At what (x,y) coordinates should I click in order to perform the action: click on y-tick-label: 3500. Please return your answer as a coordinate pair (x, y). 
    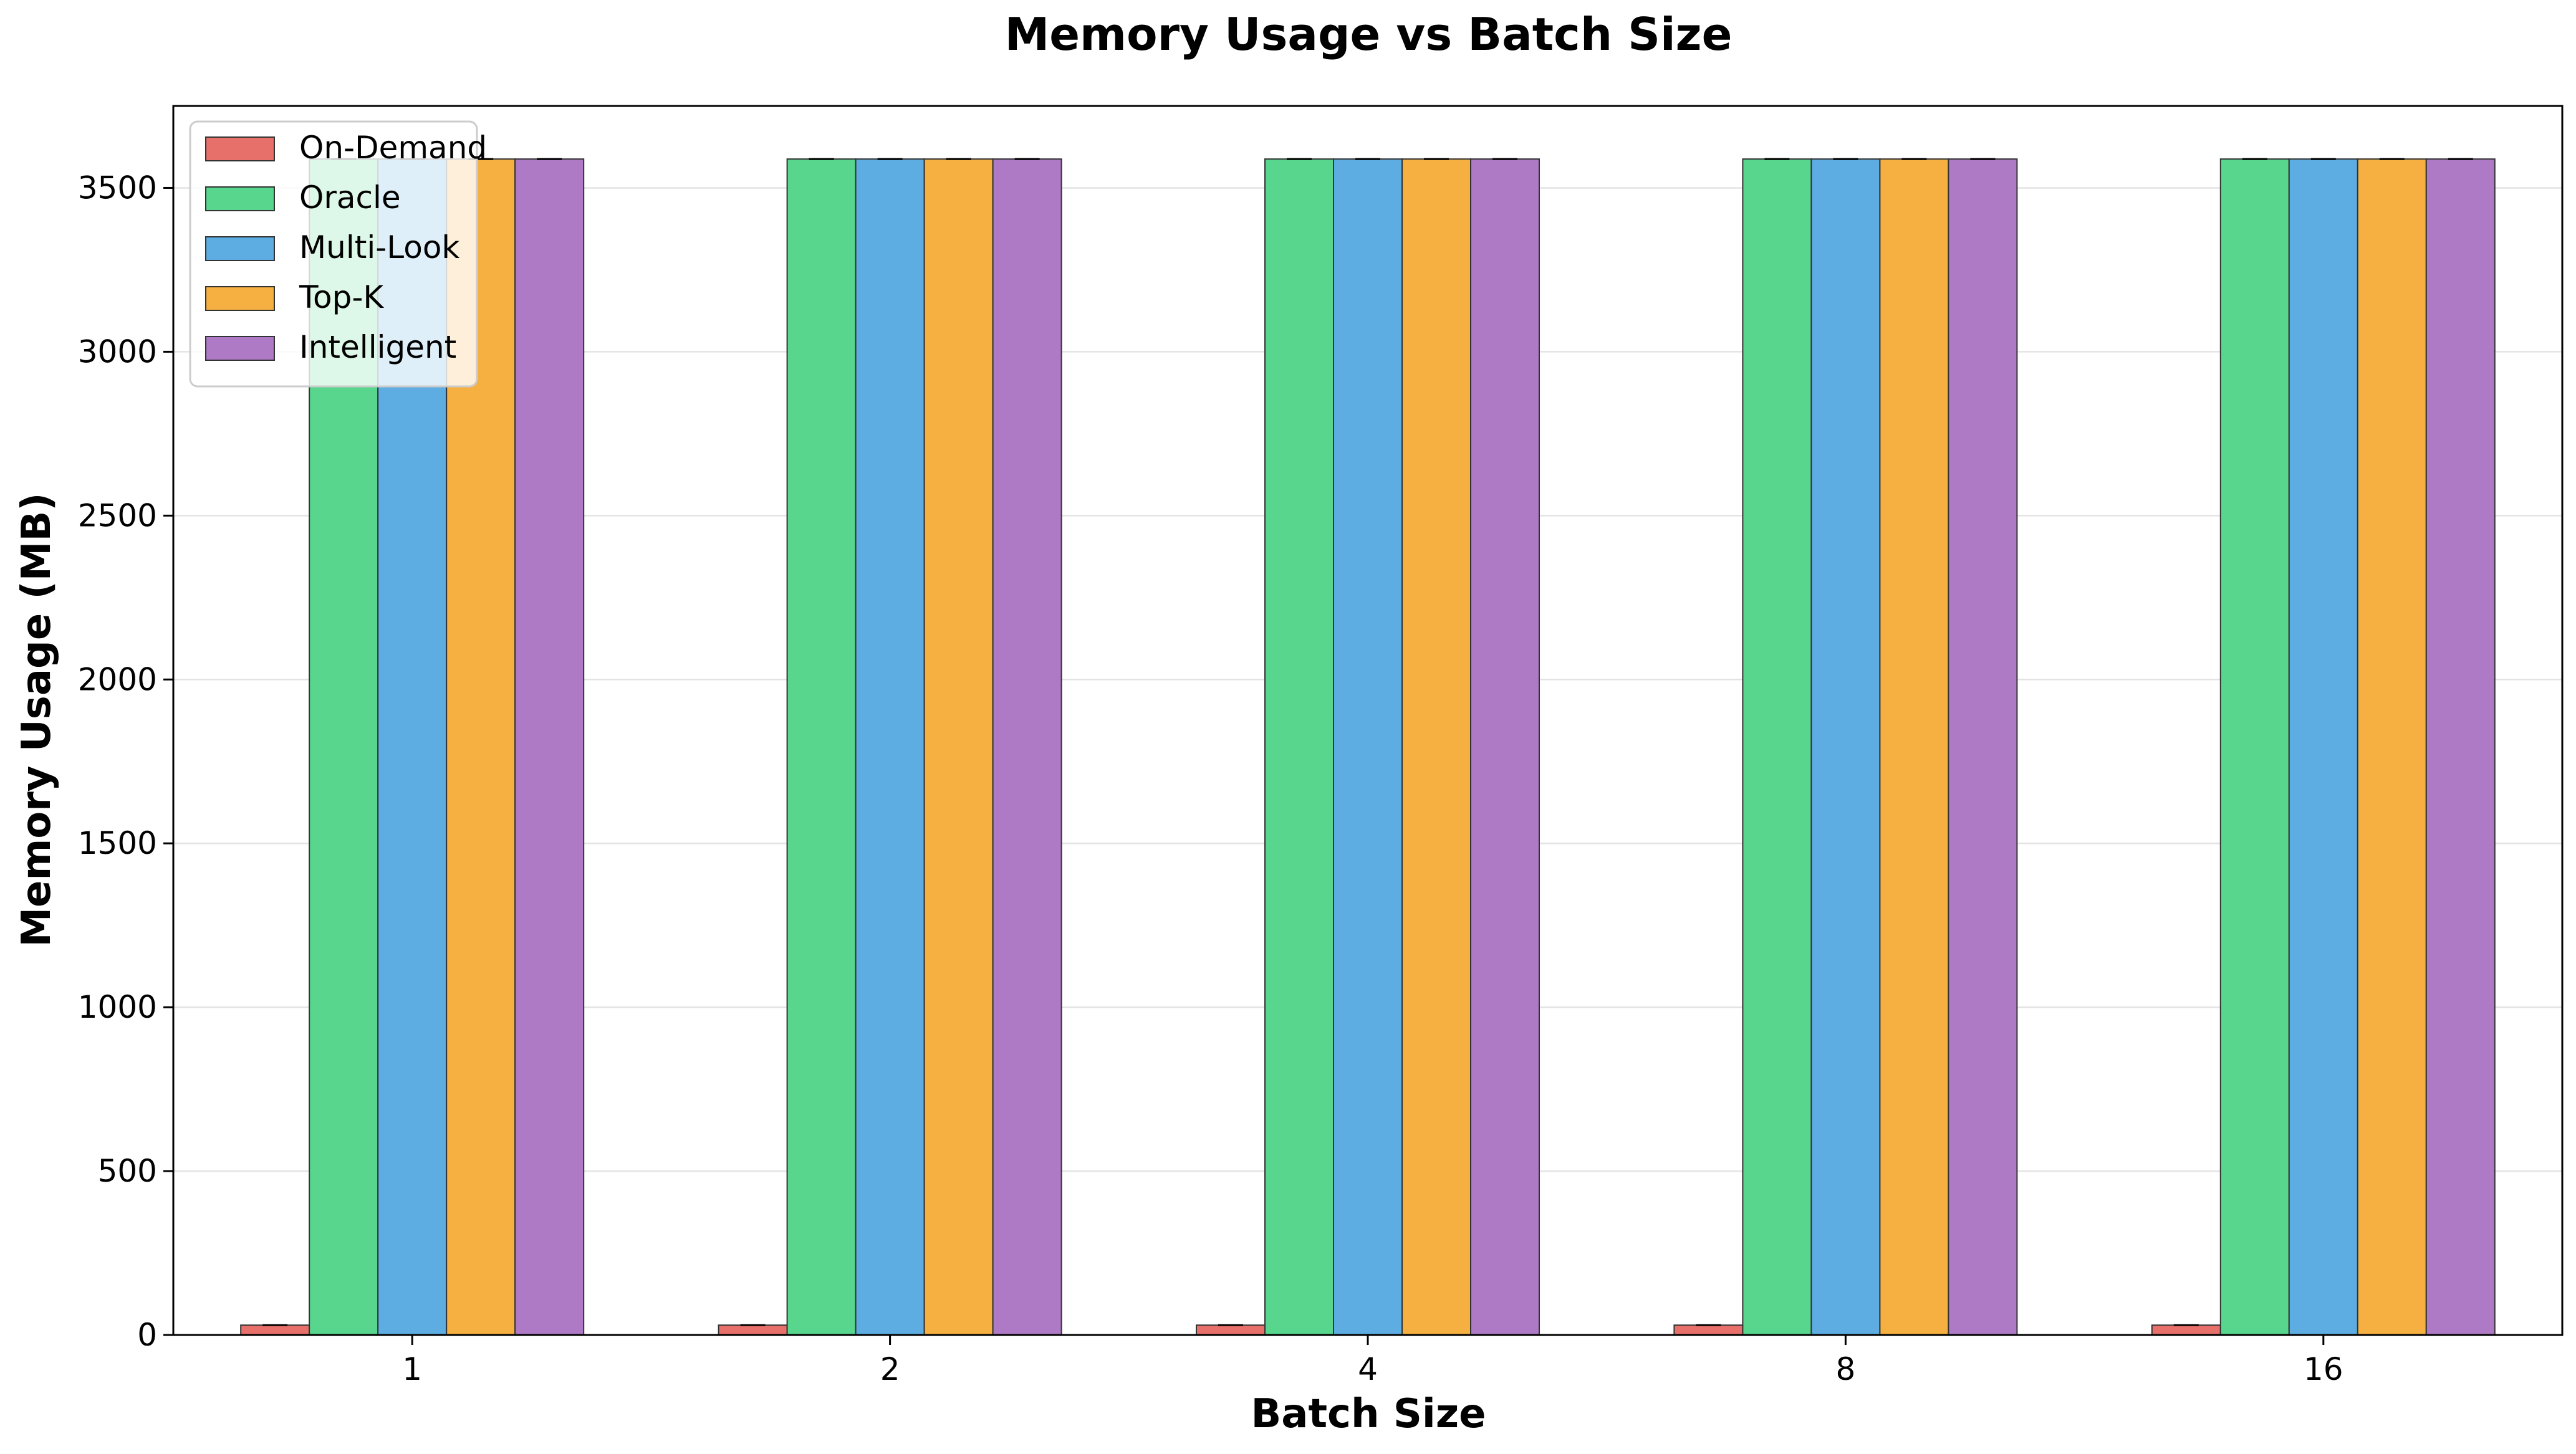
    Looking at the image, I should click on (117, 188).